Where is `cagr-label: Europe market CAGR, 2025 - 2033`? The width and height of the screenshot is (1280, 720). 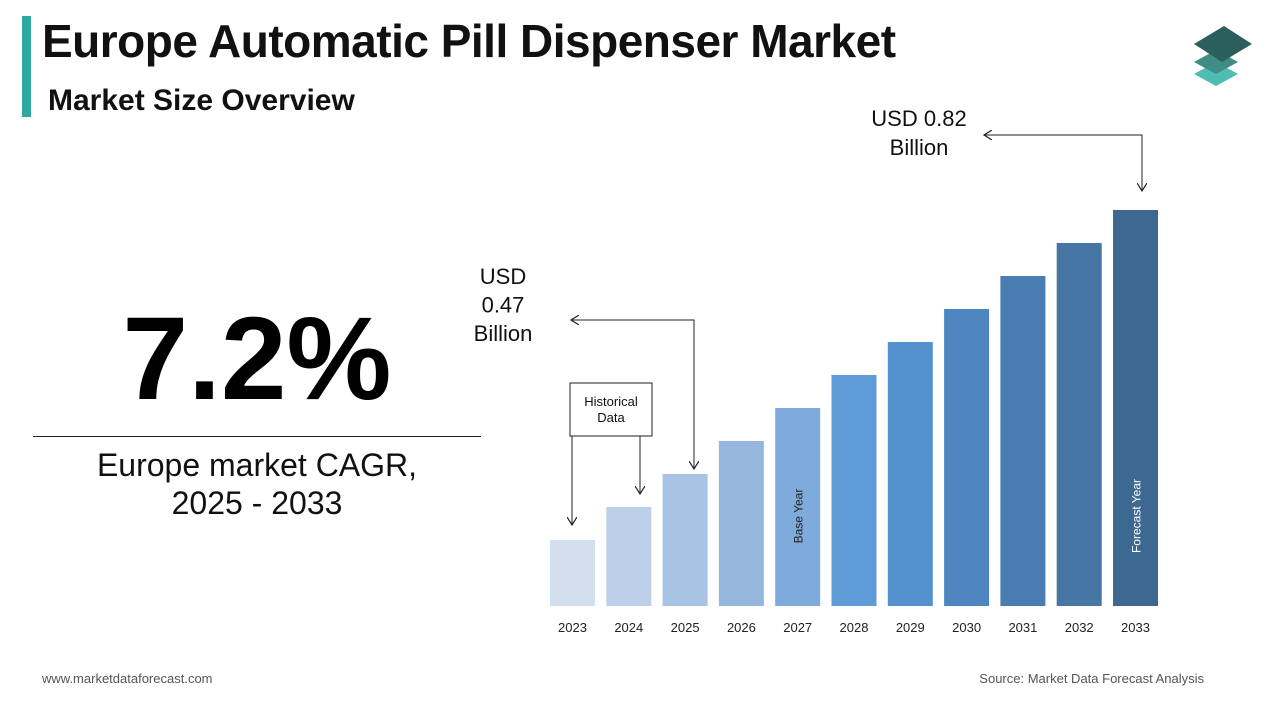 cagr-label: Europe market CAGR, 2025 - 2033 is located at coordinates (257, 484).